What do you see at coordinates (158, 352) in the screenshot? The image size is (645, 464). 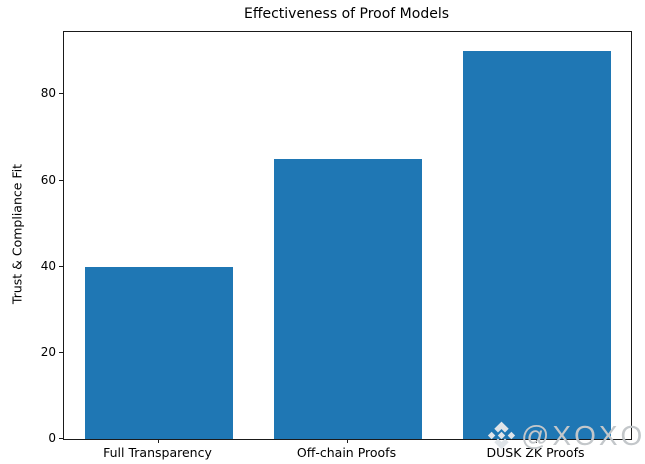 I see `bar-full-transparency` at bounding box center [158, 352].